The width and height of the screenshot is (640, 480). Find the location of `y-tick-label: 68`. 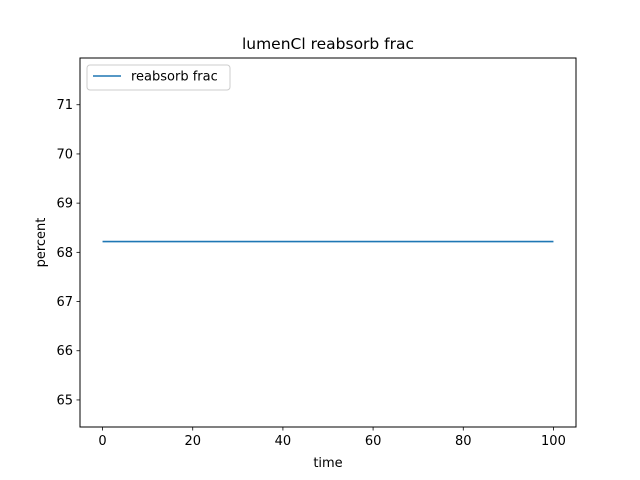

y-tick-label: 68 is located at coordinates (64, 253).